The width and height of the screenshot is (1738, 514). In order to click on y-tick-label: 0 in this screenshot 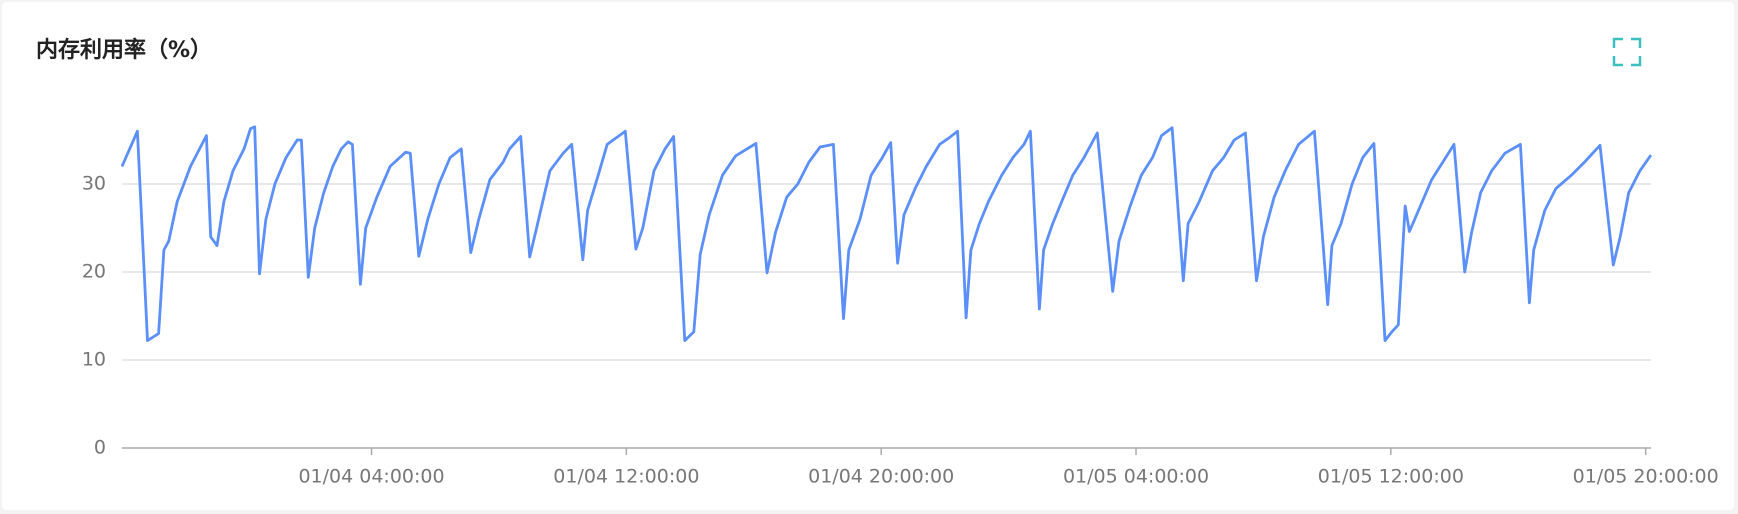, I will do `click(100, 448)`.